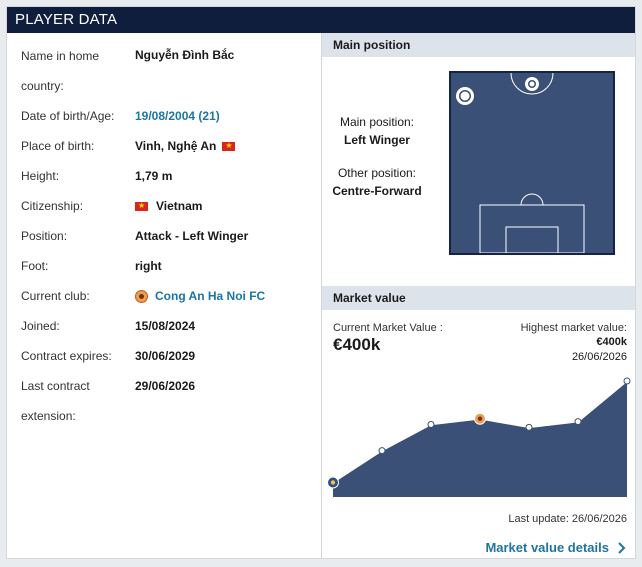 This screenshot has width=642, height=567. I want to click on other-position-value: Centre-Forward, so click(377, 191).